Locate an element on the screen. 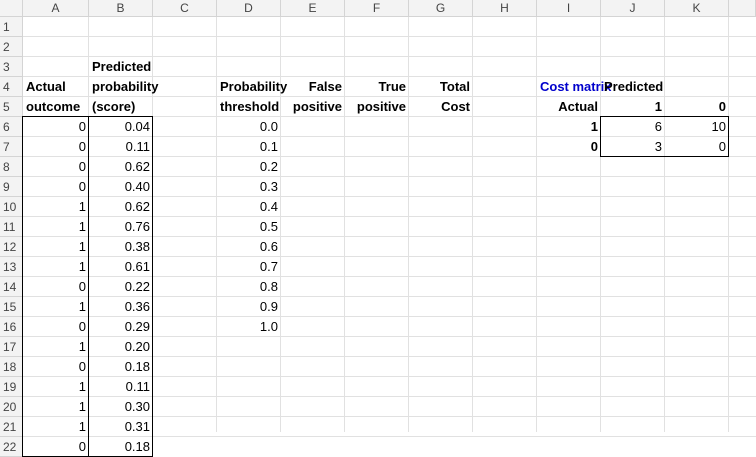 This screenshot has width=756, height=457. header-probability: probability is located at coordinates (125, 86).